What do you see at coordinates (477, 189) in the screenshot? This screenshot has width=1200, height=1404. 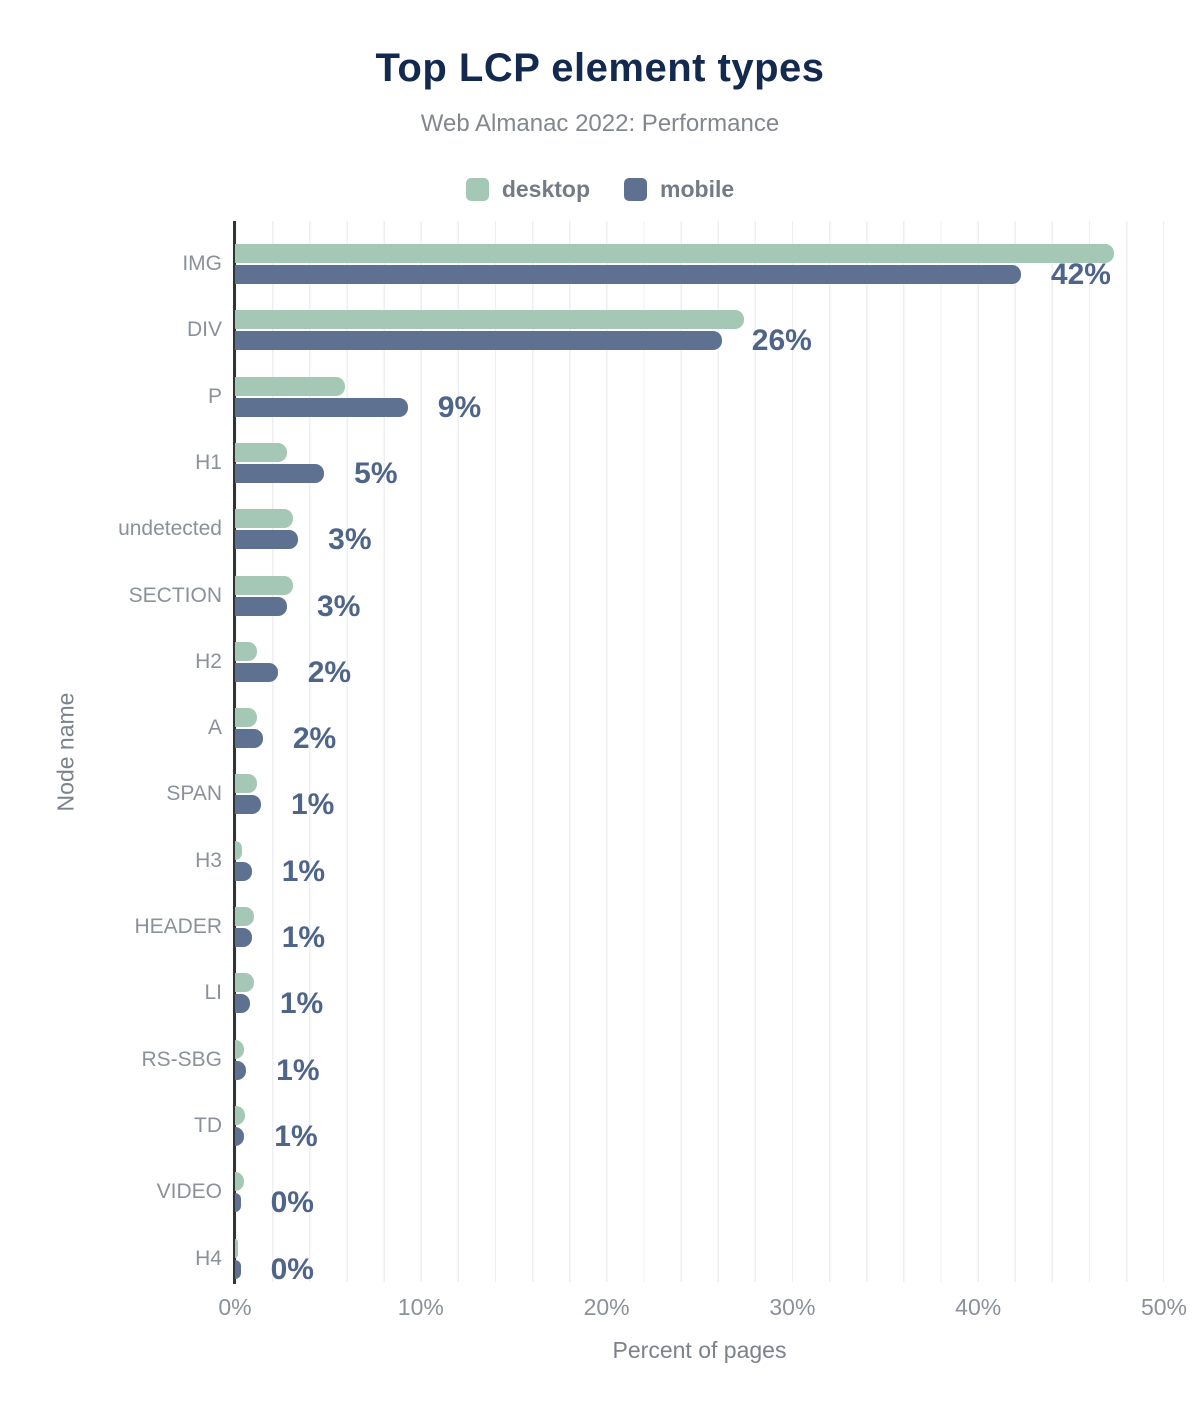 I see `desktop-series-swatch-icon` at bounding box center [477, 189].